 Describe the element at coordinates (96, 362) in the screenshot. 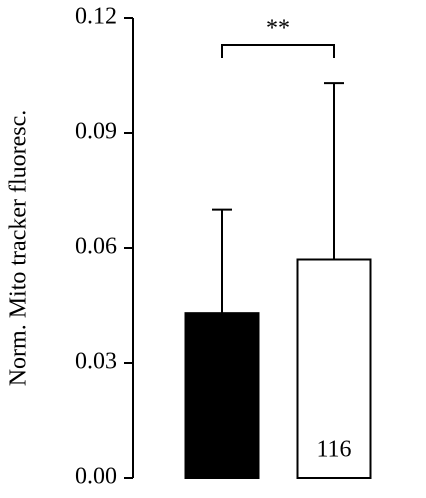

I see `y-tick-label: 0.03` at that location.